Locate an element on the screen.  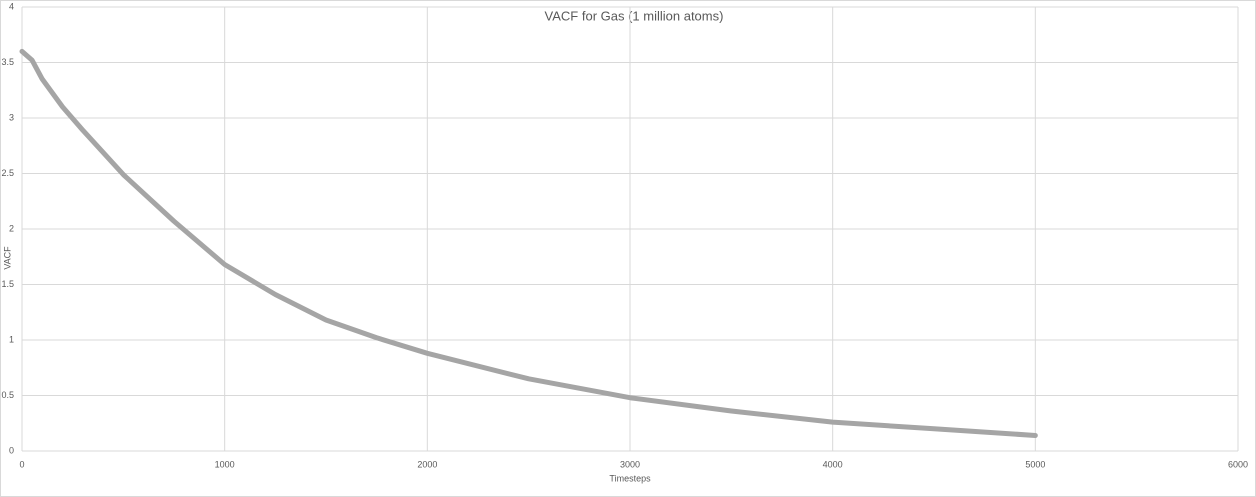
x-tick-label: 3000 is located at coordinates (630, 464).